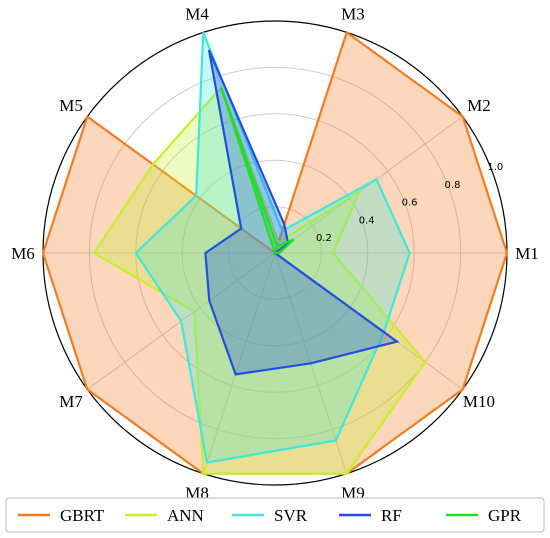  I want to click on axis-label-m3: M3, so click(353, 13).